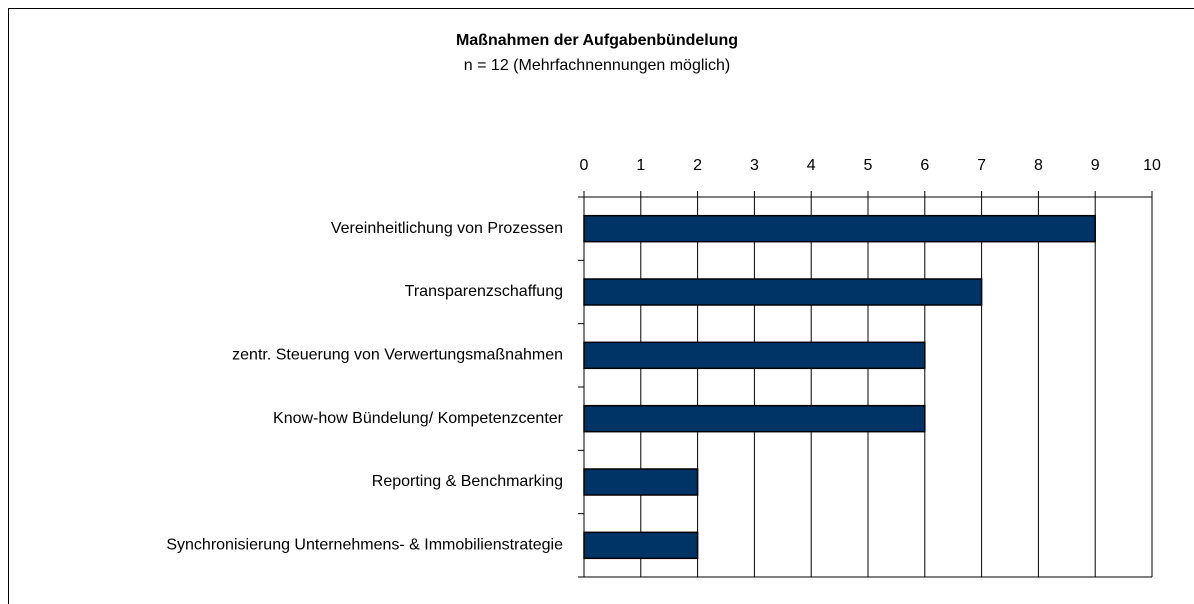 This screenshot has height=604, width=1194. Describe the element at coordinates (981, 165) in the screenshot. I see `x-tick-label: 7` at that location.